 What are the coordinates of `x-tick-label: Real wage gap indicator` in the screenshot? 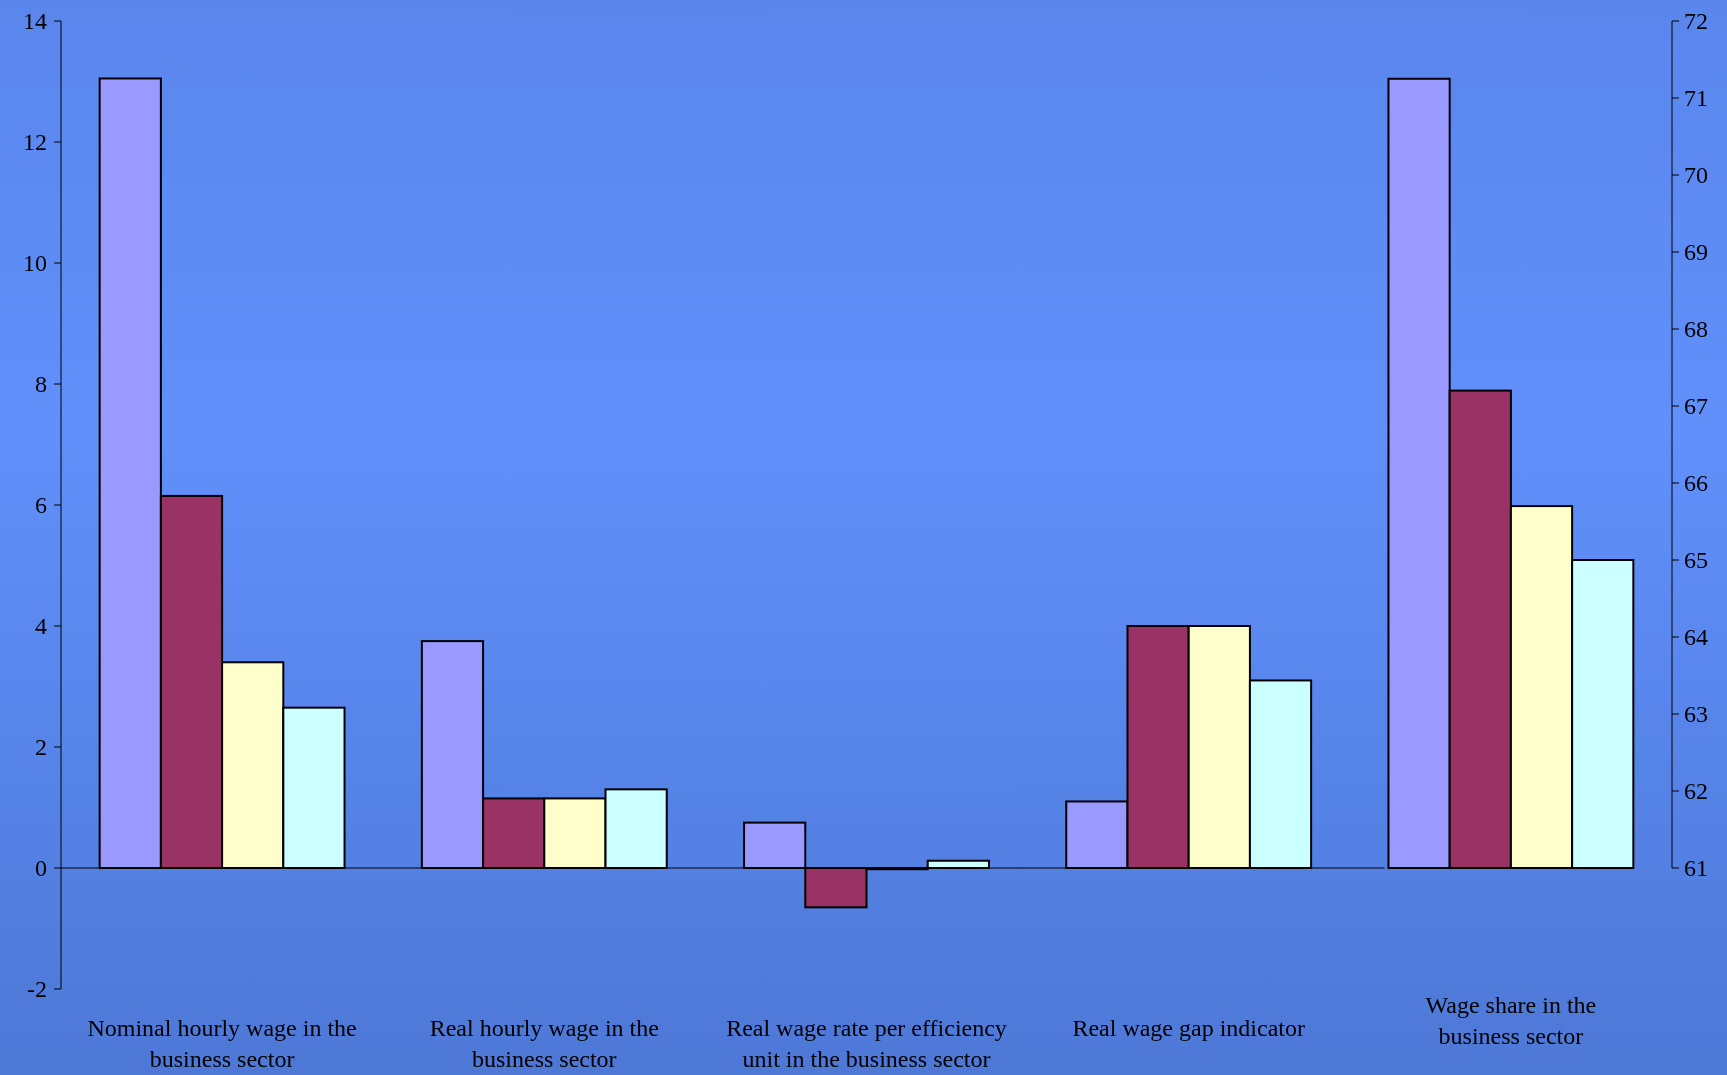 It's located at (1188, 1028).